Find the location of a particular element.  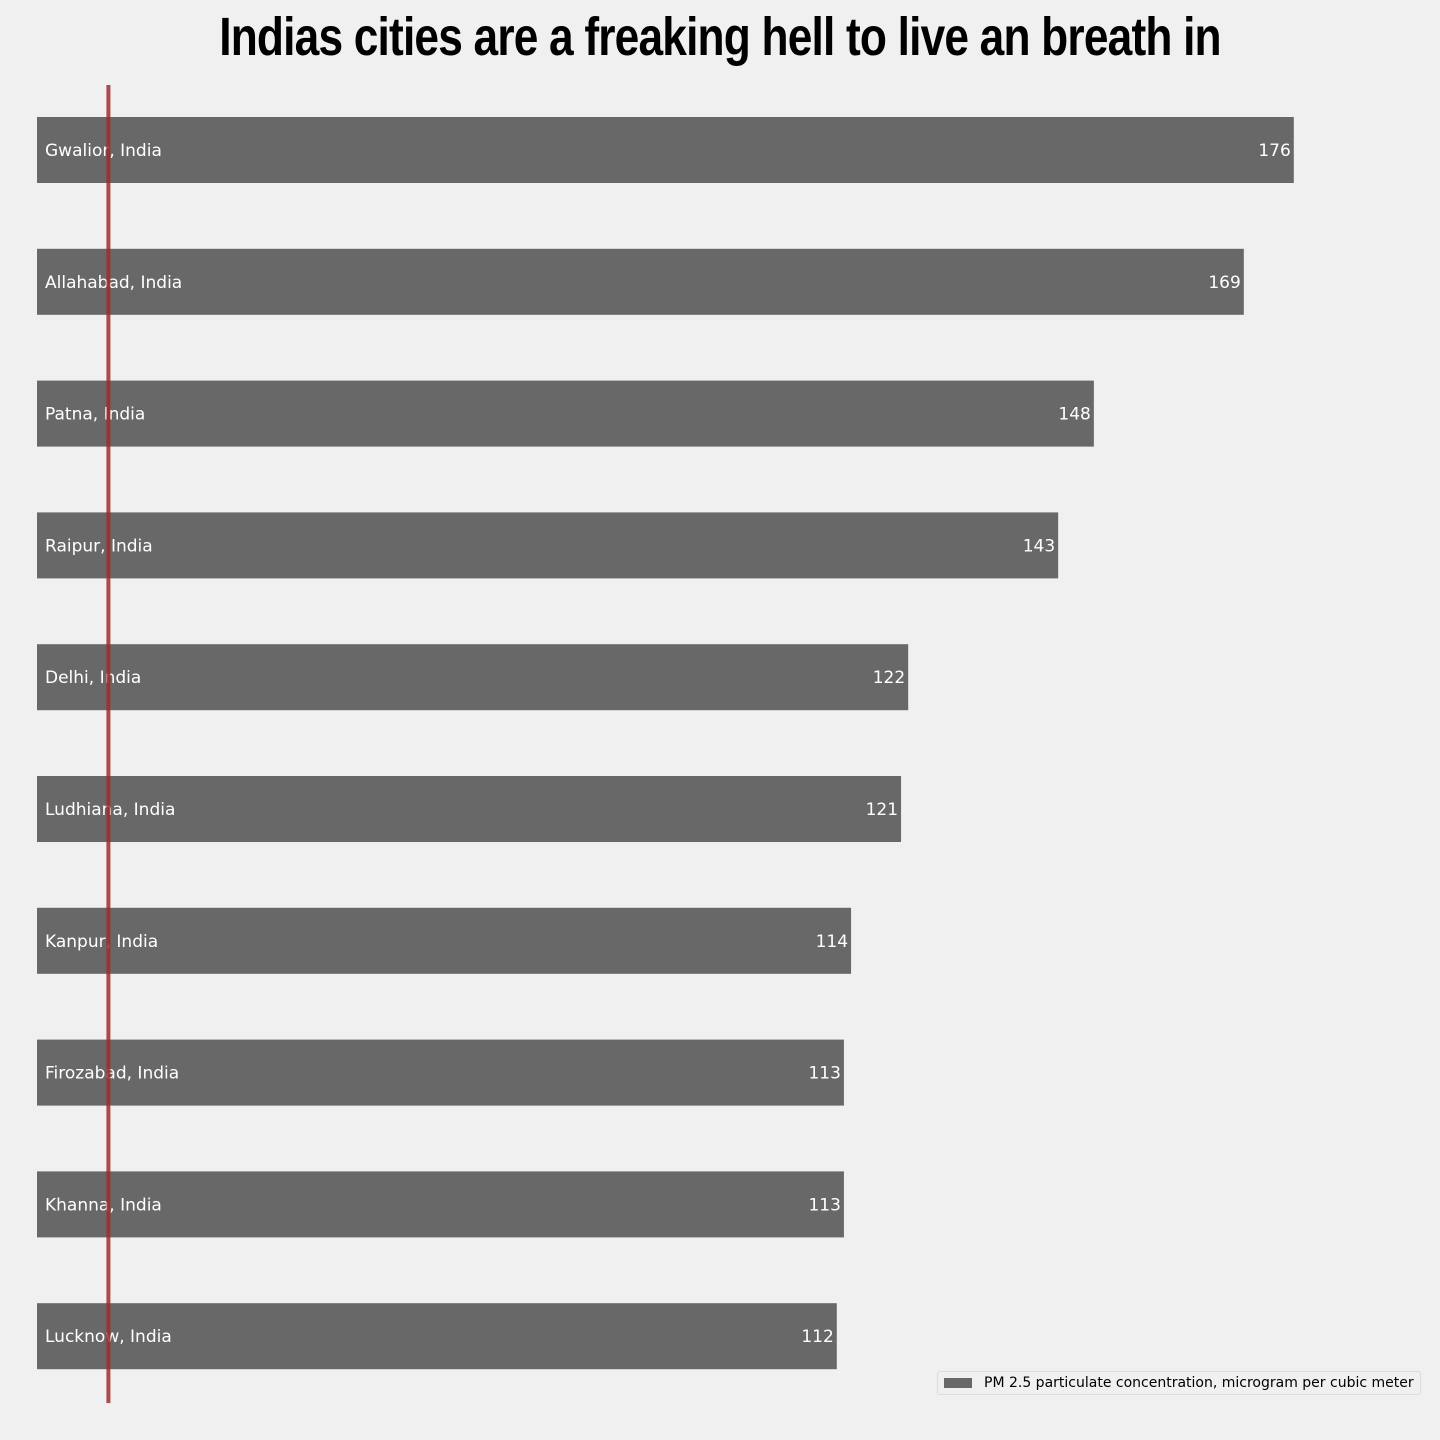

value-label: 122 is located at coordinates (889, 678).